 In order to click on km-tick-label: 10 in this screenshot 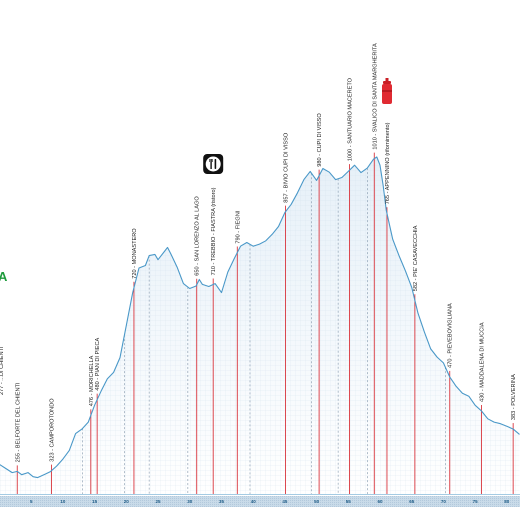, I will do `click(63, 501)`.